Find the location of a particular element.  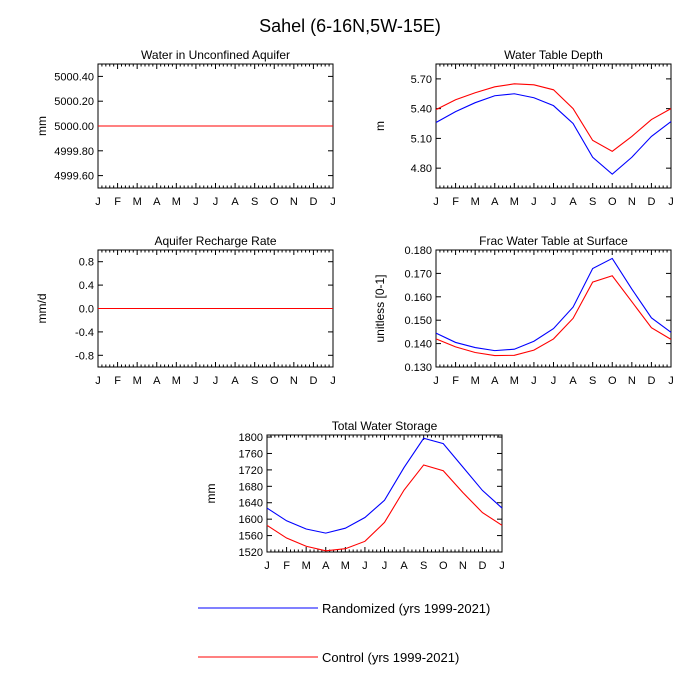

y-tick-label: 4999.60 is located at coordinates (74, 177).